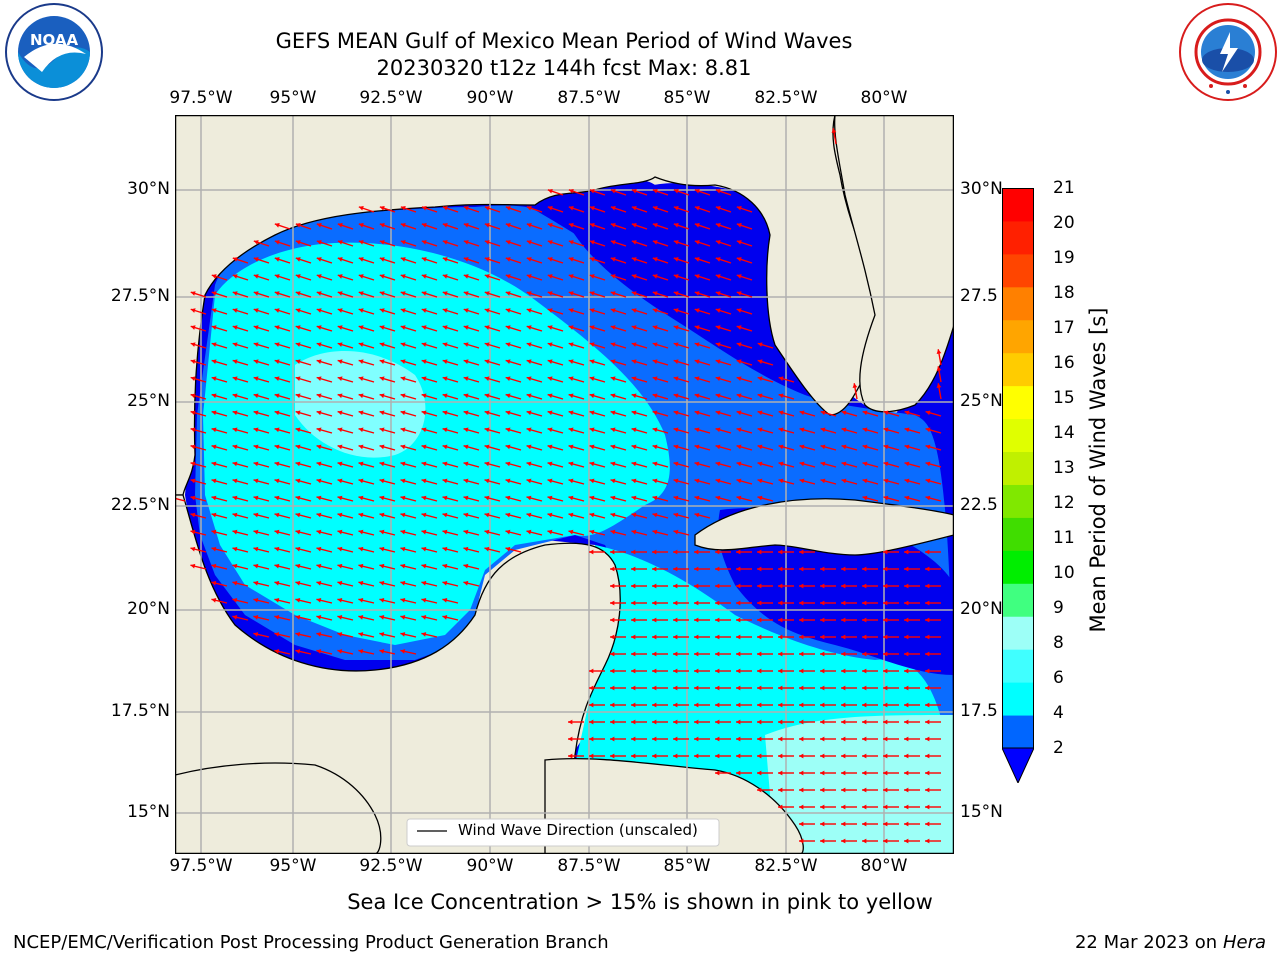  What do you see at coordinates (148, 189) in the screenshot?
I see `lat-tick-left: 30°N` at bounding box center [148, 189].